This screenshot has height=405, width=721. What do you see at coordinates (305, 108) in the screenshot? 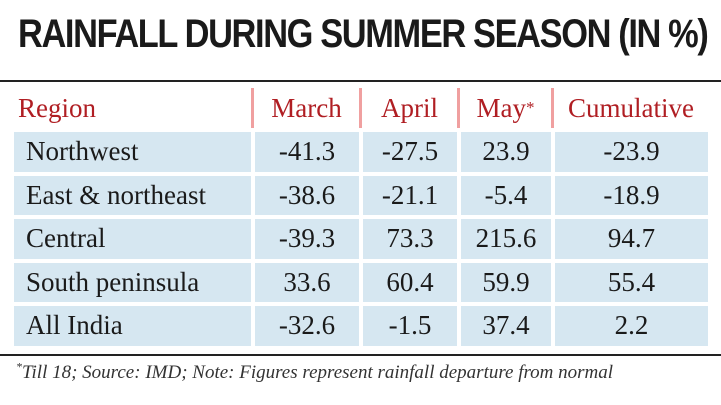
I see `column-header-march: March` at bounding box center [305, 108].